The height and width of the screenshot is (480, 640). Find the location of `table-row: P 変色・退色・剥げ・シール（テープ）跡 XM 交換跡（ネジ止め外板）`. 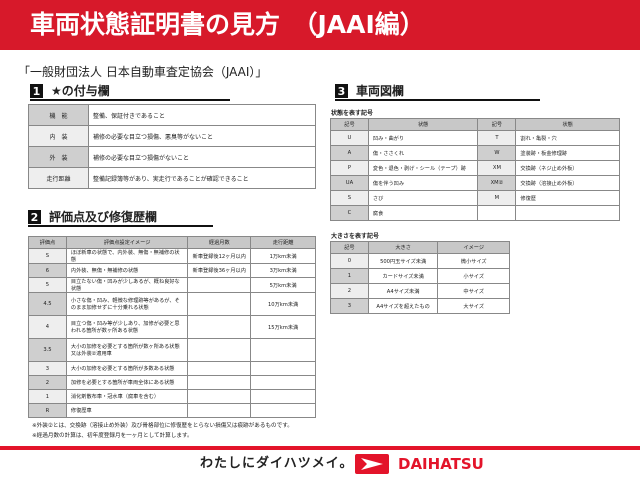

table-row: P 変色・退色・剥げ・シール（テープ）跡 XM 交換跡（ネジ止め外板） is located at coordinates (475, 168).